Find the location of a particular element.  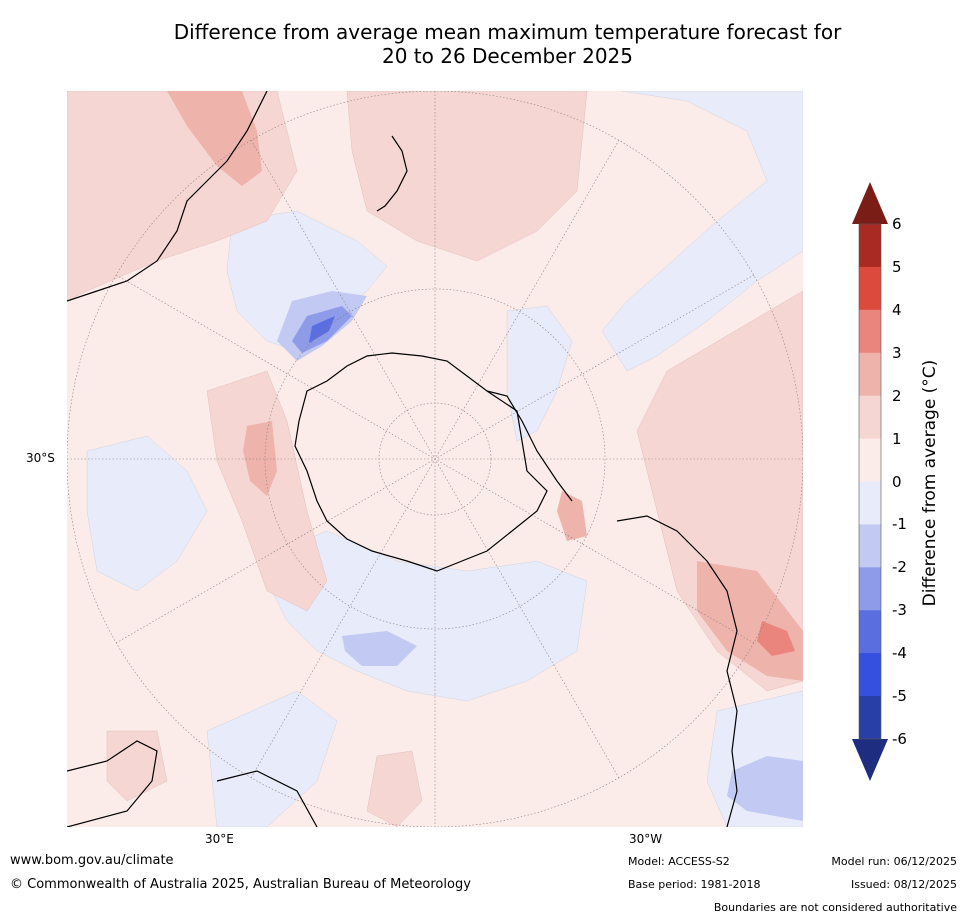

footer-website: www.bom.gov.au/climate is located at coordinates (92, 860).